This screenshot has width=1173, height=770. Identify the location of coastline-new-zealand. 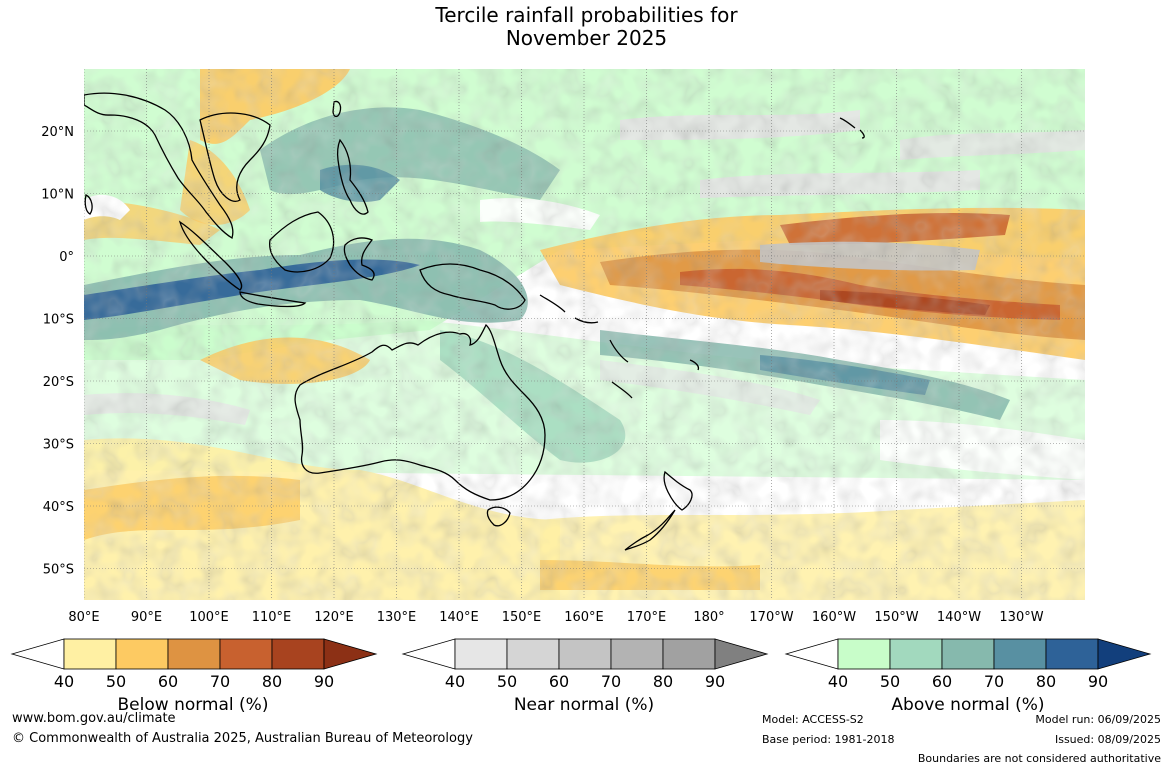
(658, 510).